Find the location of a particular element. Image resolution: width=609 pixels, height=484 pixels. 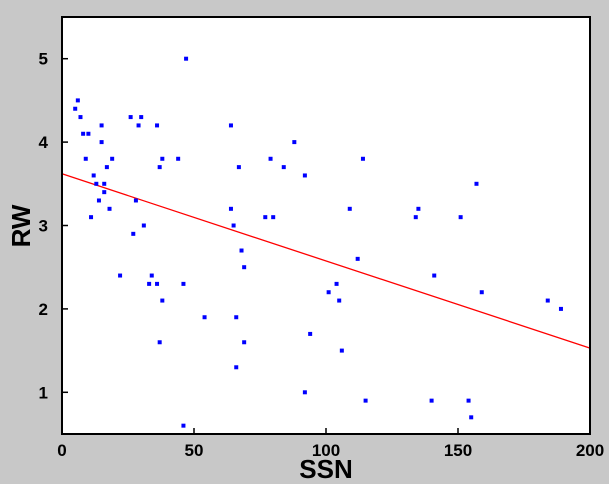

x-tick-label: 150 is located at coordinates (458, 450).